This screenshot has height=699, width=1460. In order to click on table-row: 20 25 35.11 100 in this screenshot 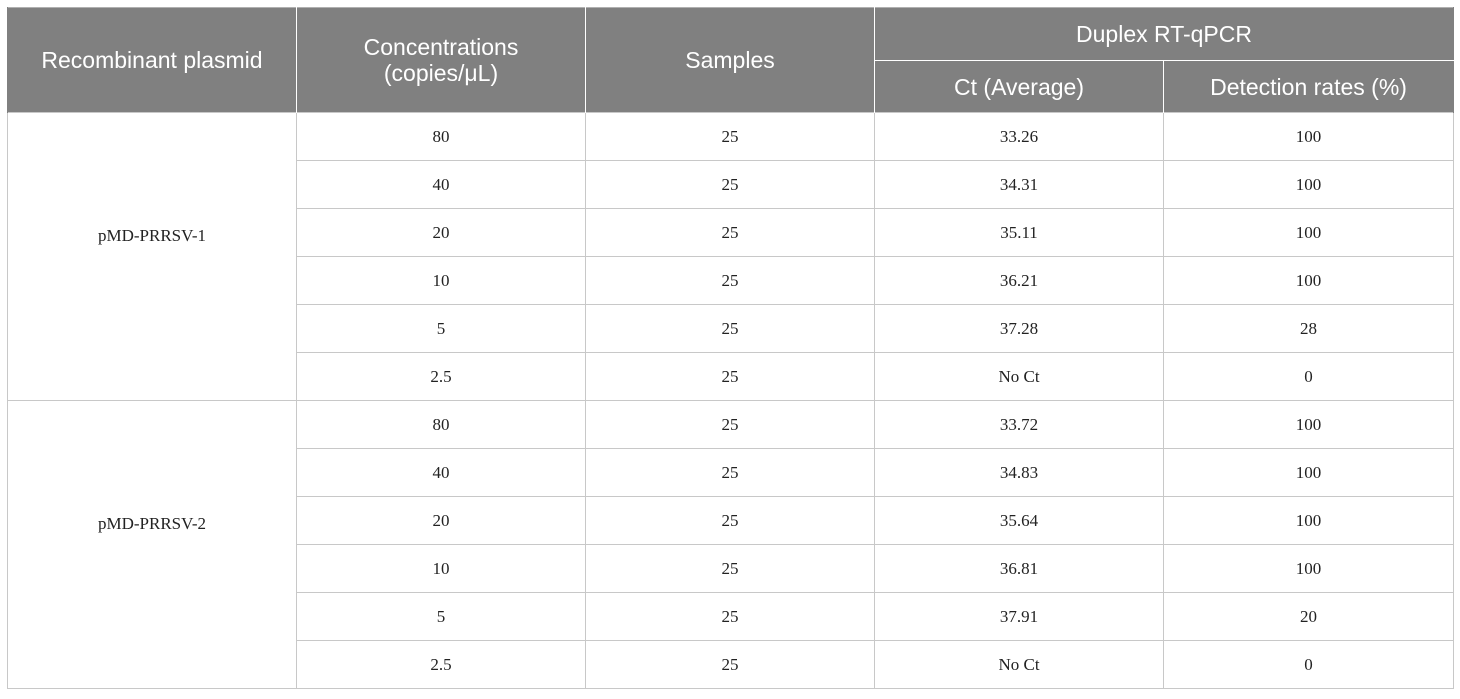, I will do `click(731, 232)`.